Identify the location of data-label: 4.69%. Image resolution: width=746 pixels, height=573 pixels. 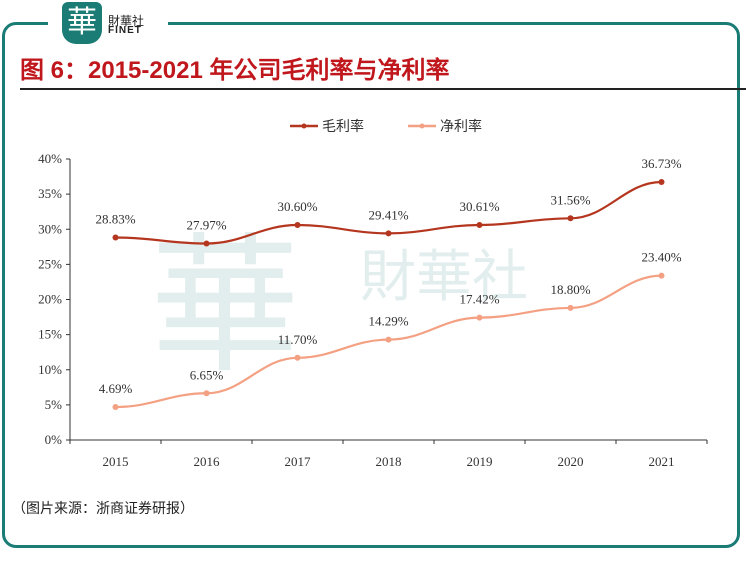
(116, 388).